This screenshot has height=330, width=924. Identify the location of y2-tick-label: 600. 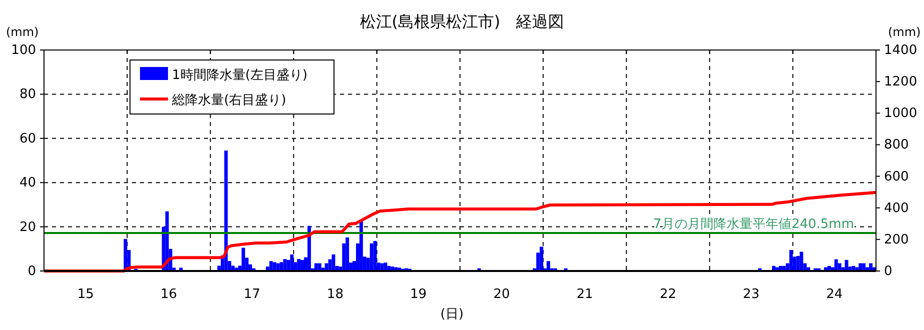
(896, 176).